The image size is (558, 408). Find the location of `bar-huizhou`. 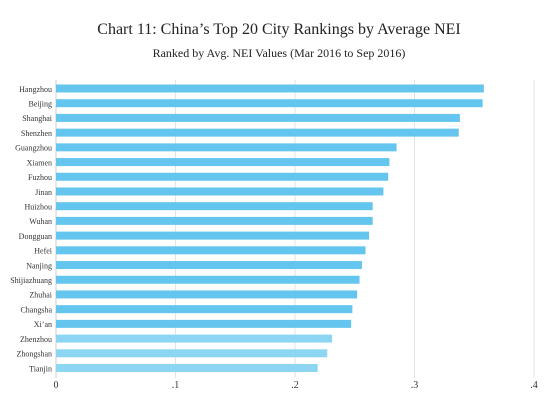

bar-huizhou is located at coordinates (214, 206).